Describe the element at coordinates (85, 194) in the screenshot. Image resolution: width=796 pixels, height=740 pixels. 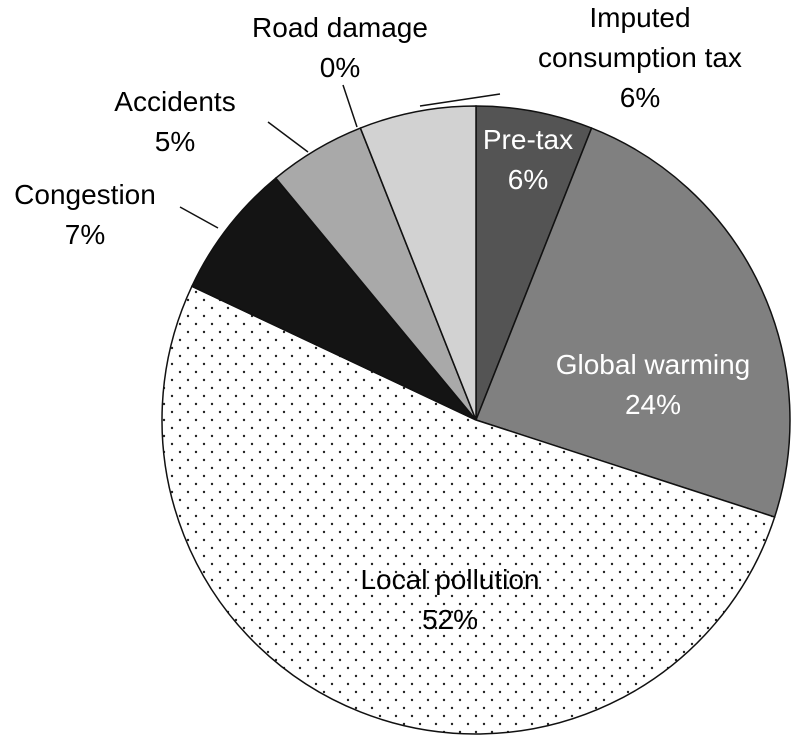
I see `category-label: Congestion` at that location.